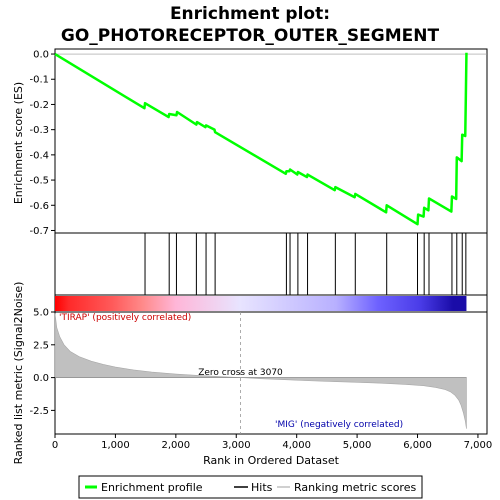 The width and height of the screenshot is (500, 500). Describe the element at coordinates (240, 373) in the screenshot. I see `zero-cross-label: Zero cross at 3070` at that location.